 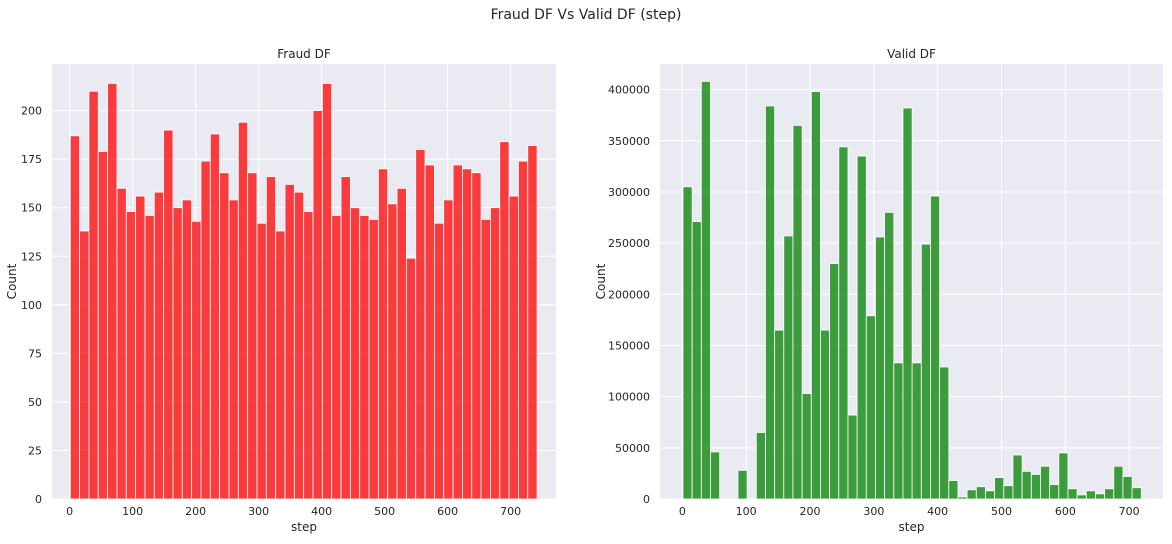 What do you see at coordinates (746, 511) in the screenshot?
I see `chart-2-x-tick-label: 100` at bounding box center [746, 511].